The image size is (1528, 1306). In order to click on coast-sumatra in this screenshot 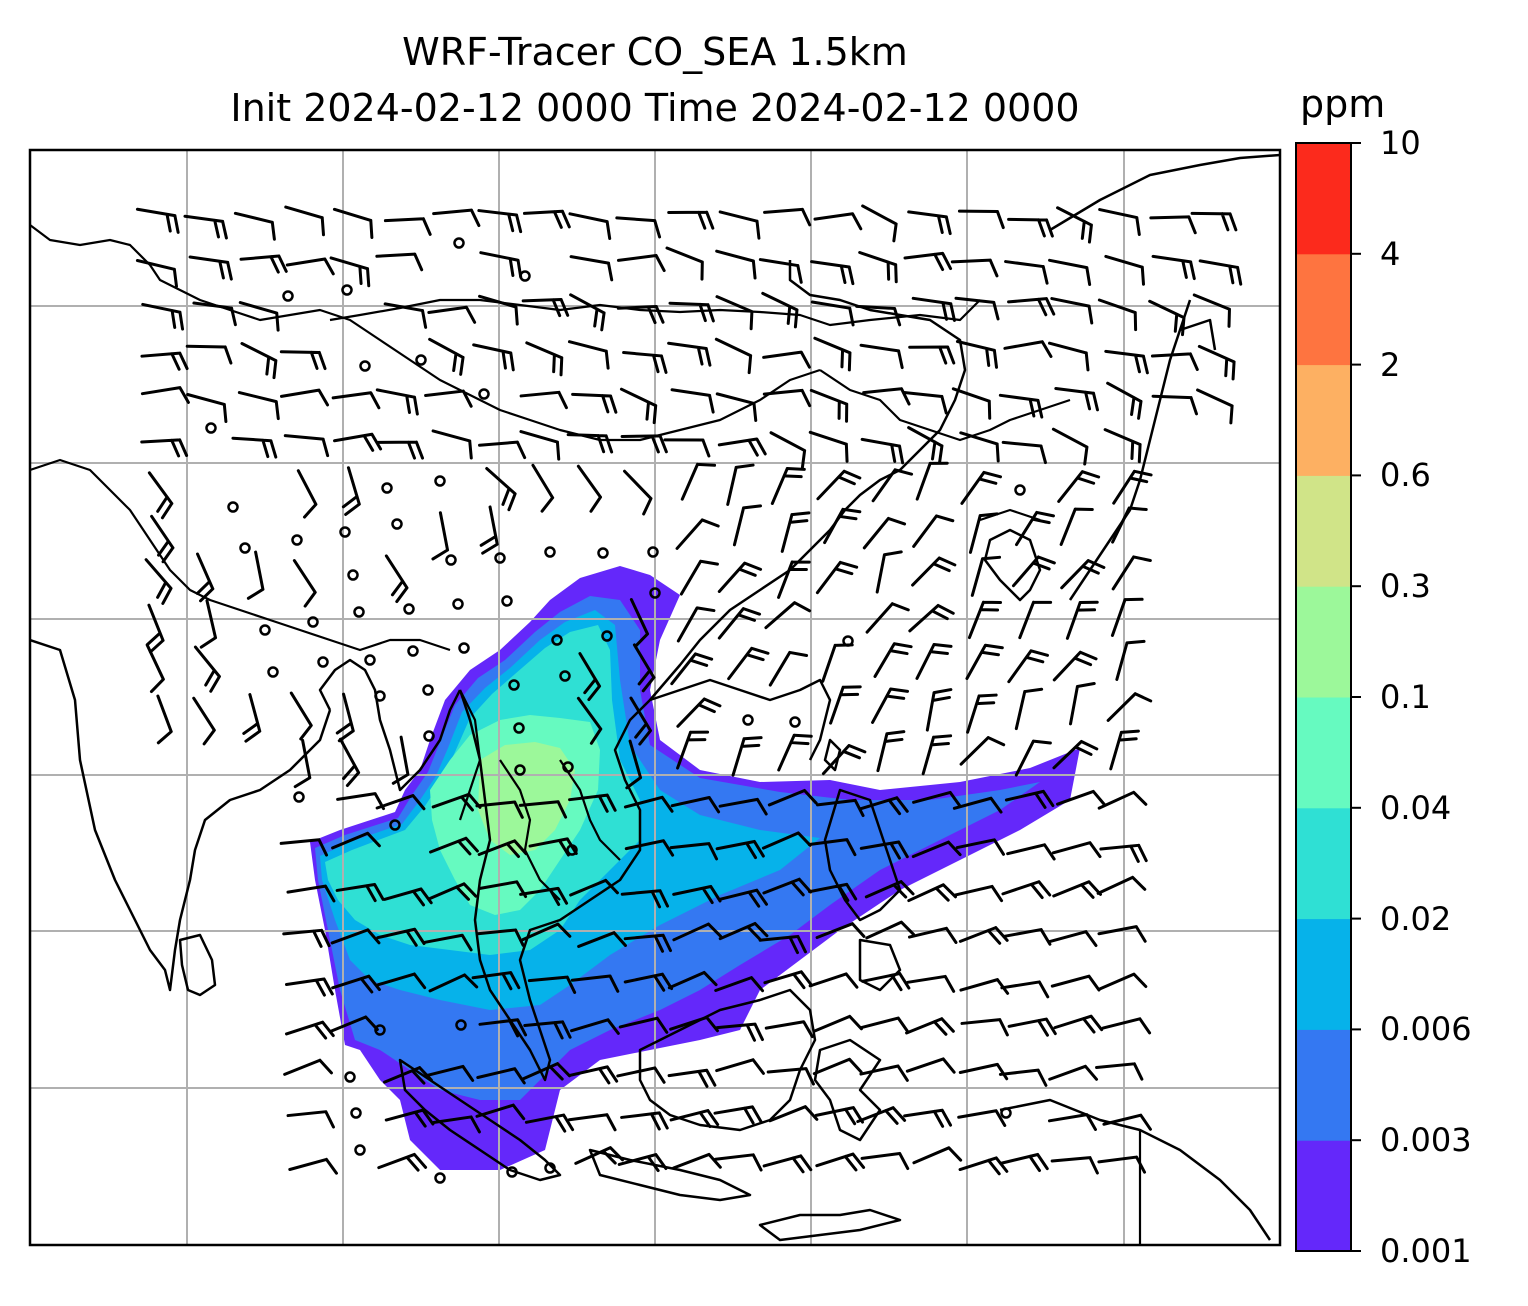, I will do `click(480, 1120)`.